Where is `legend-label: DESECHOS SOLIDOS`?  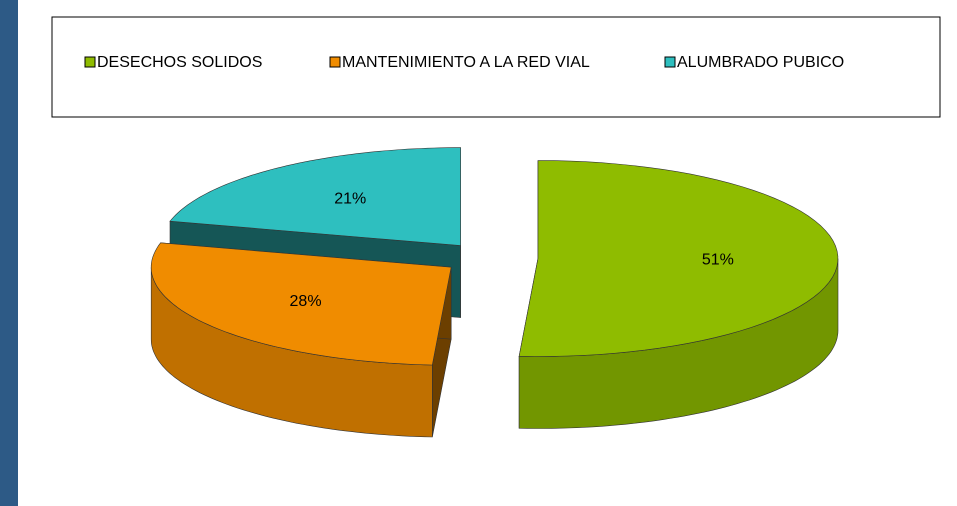 legend-label: DESECHOS SOLIDOS is located at coordinates (179, 62).